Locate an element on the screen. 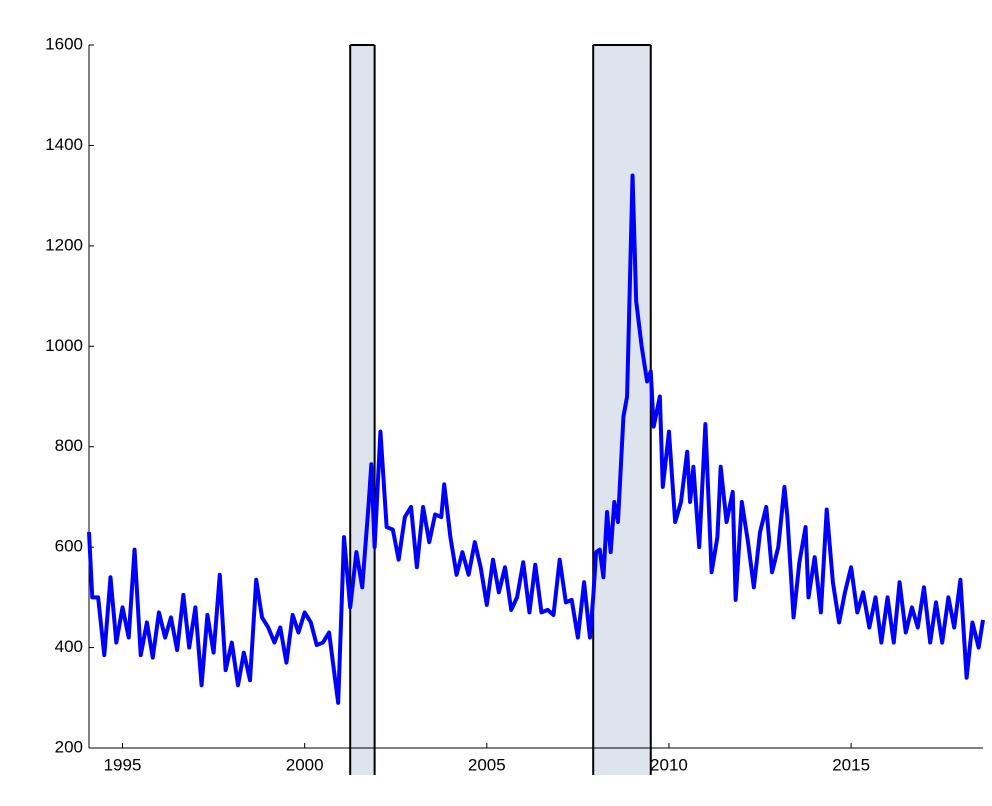 The image size is (992, 806). y-tick-label: 1000 is located at coordinates (64, 345).